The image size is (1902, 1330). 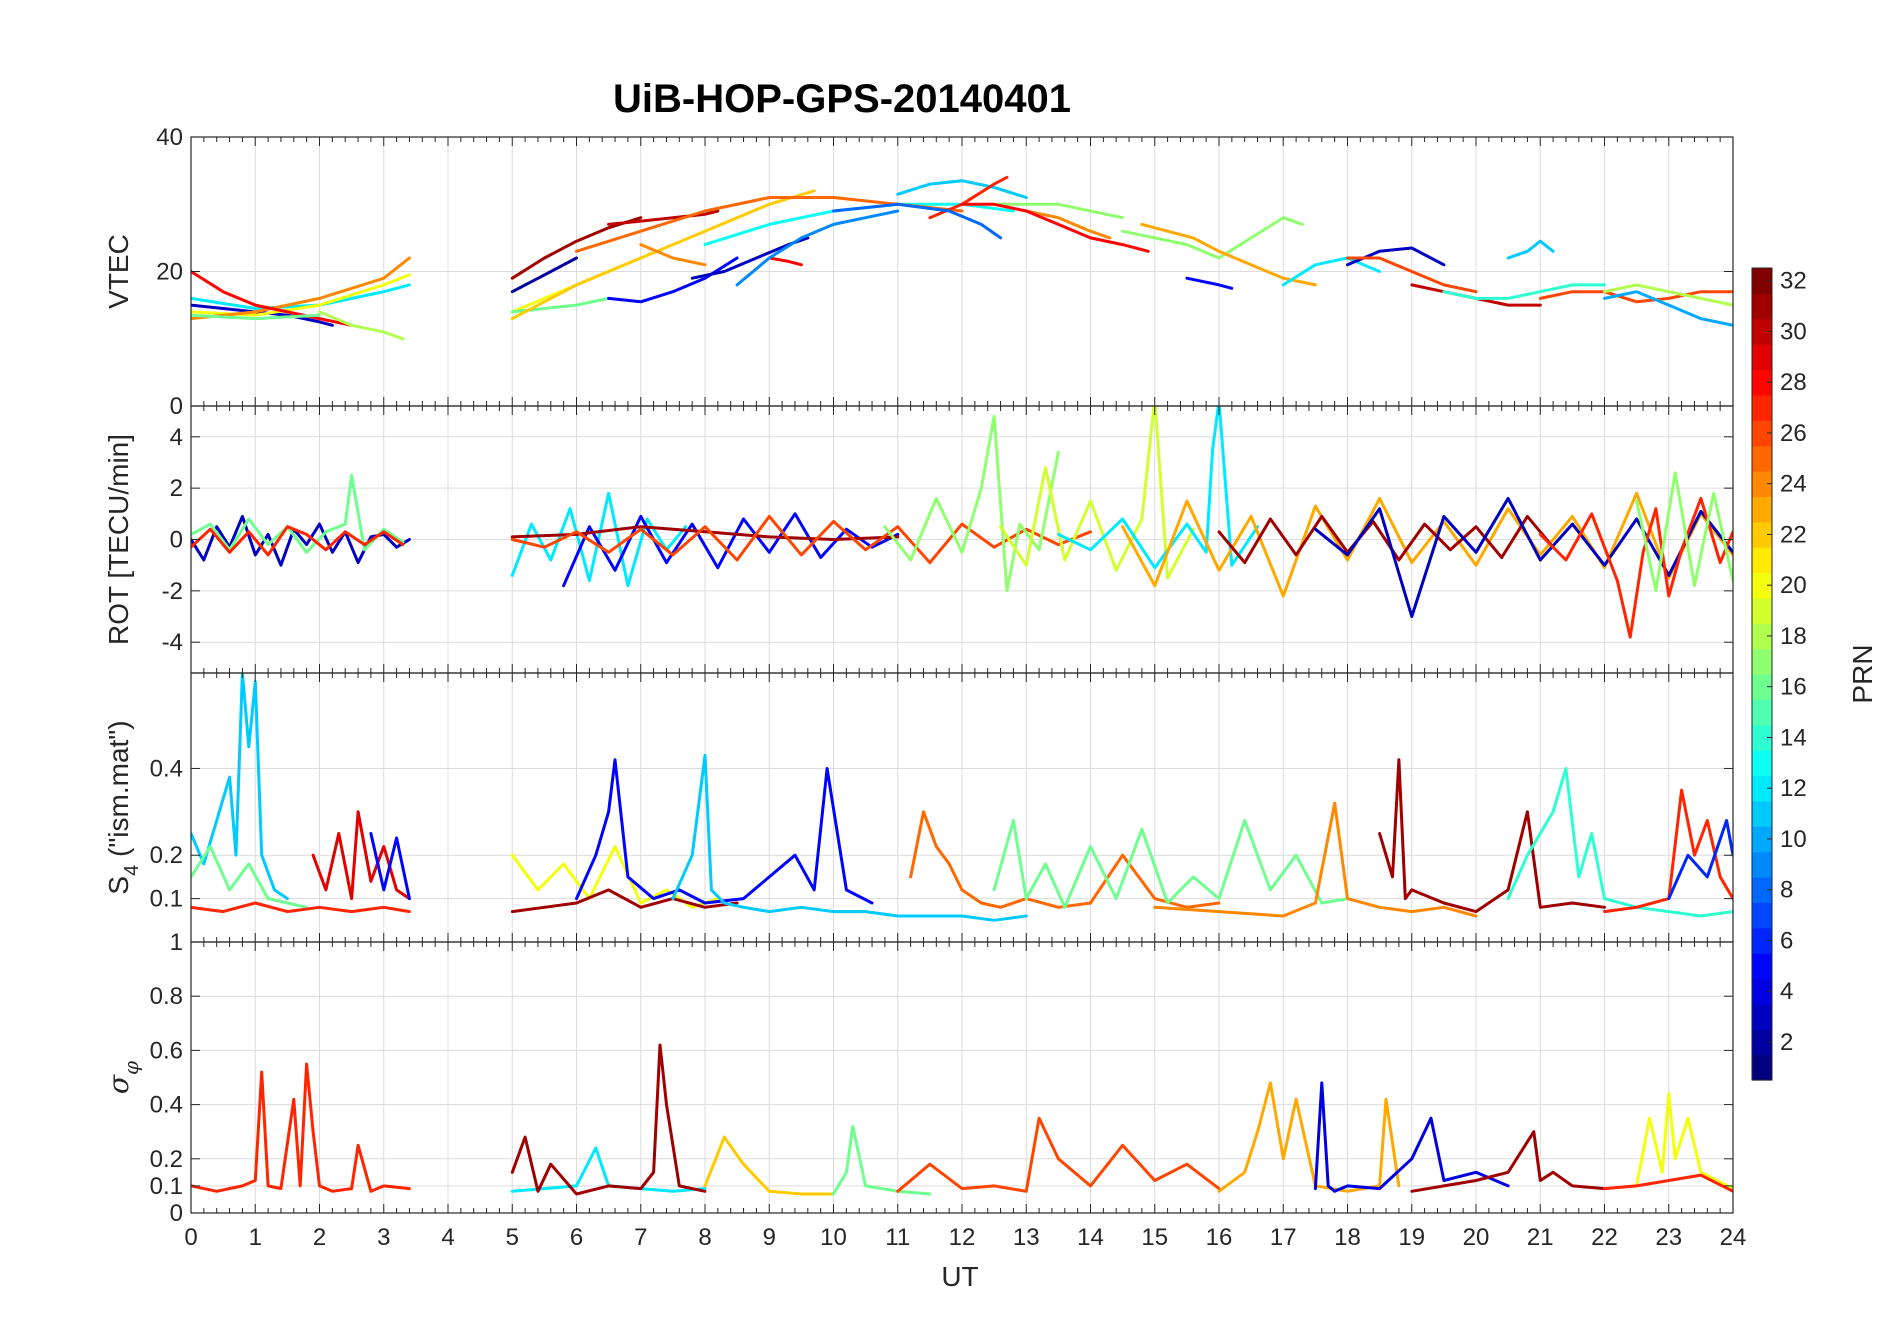 What do you see at coordinates (383, 1237) in the screenshot?
I see `x-tick-label: 3` at bounding box center [383, 1237].